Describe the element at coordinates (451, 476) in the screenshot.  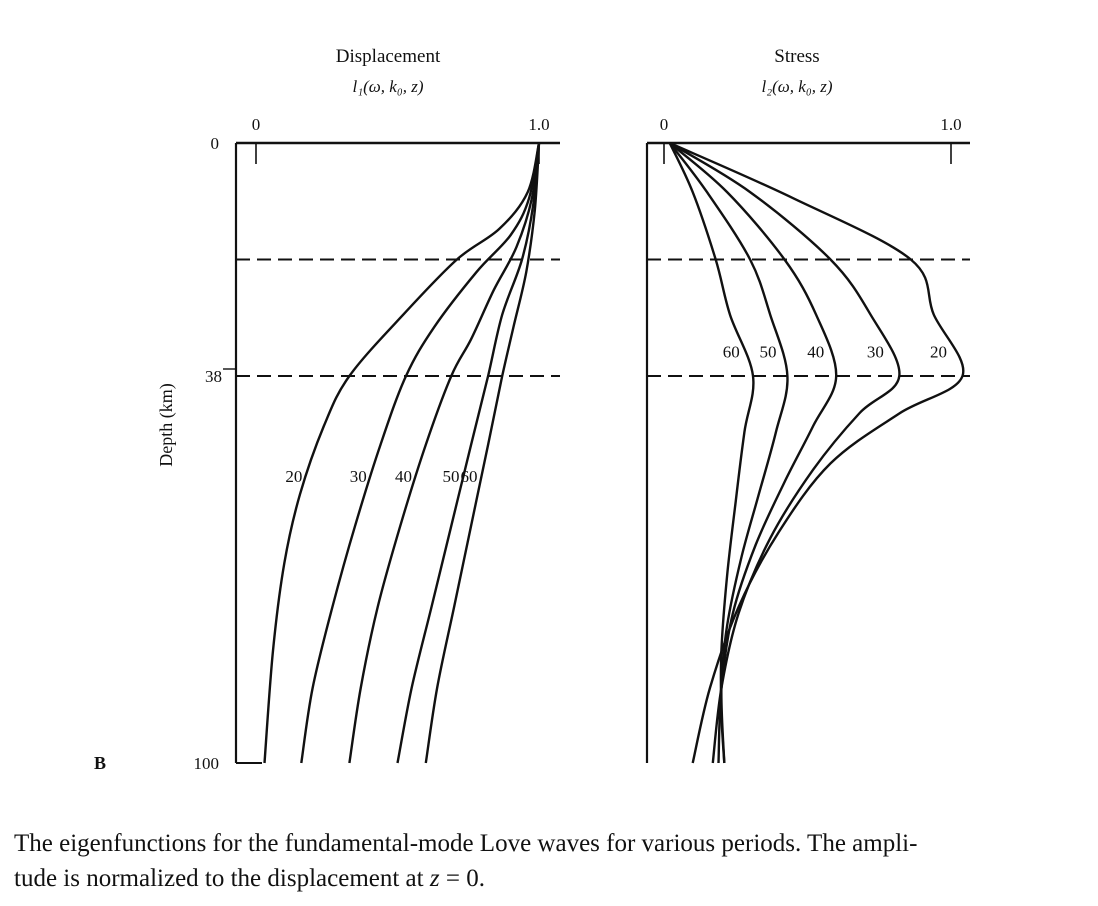
I see `displacement-series-label-50: 50` at that location.